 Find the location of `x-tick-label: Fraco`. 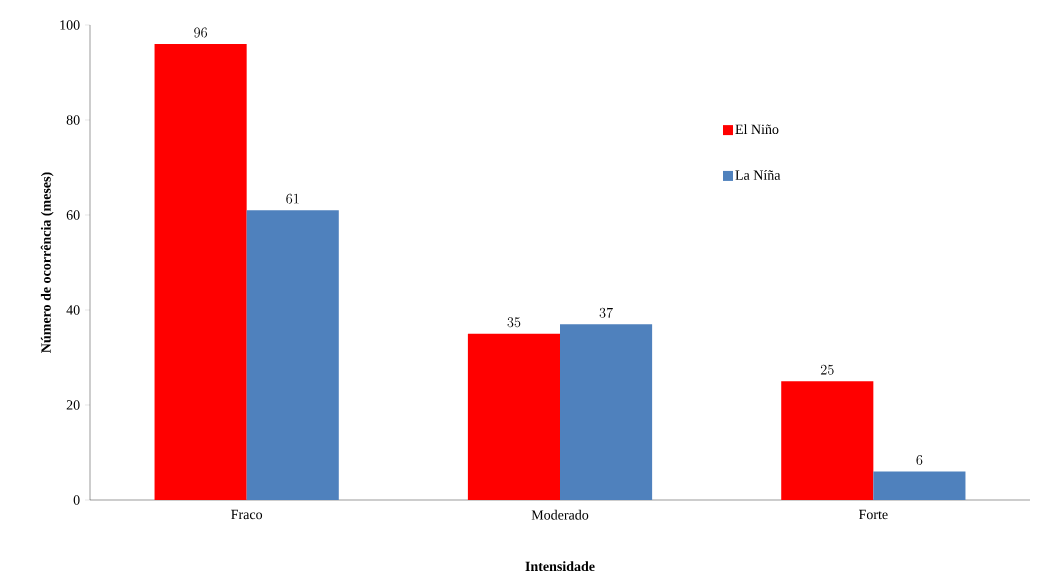

x-tick-label: Fraco is located at coordinates (247, 514).